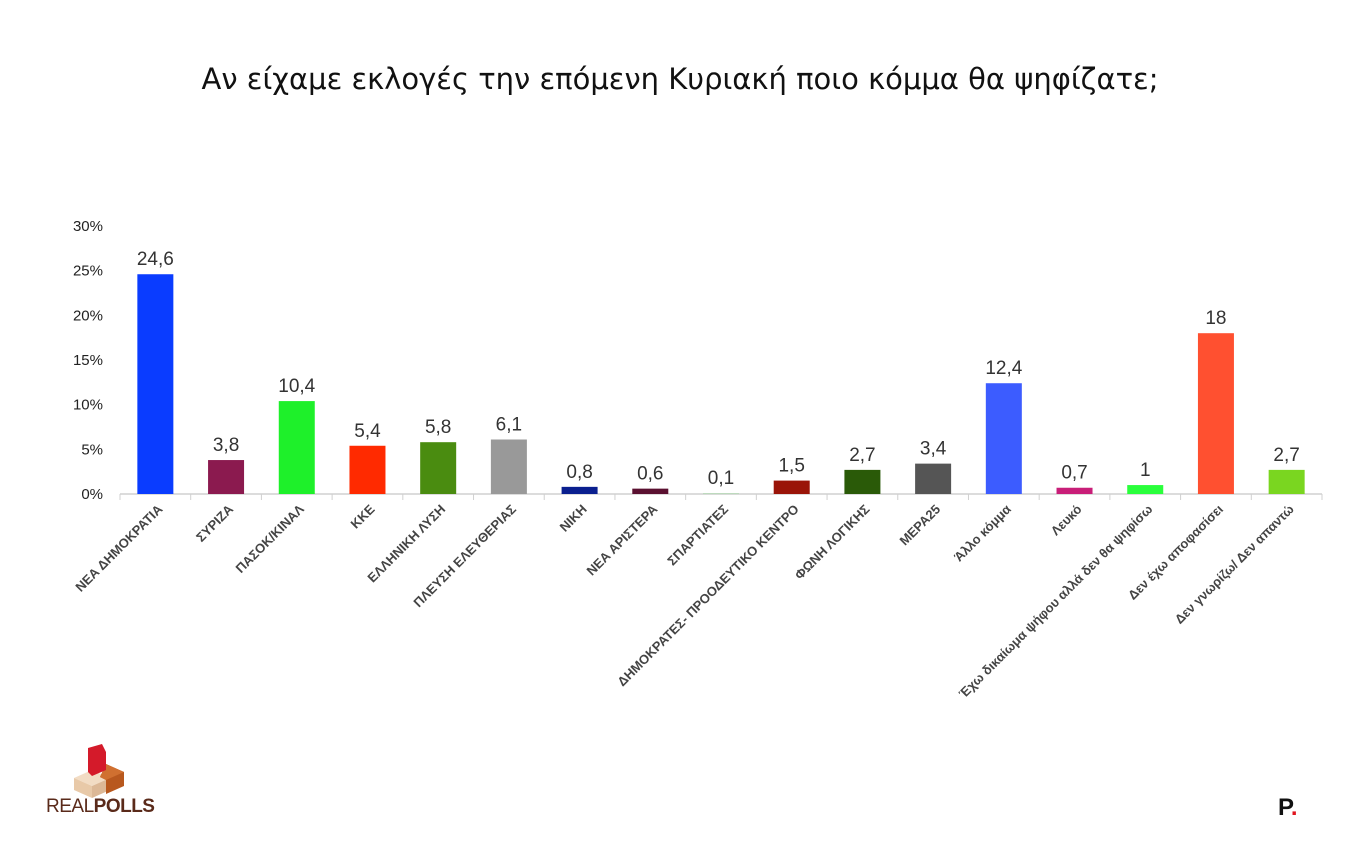 This screenshot has height=855, width=1360. I want to click on data-label: 0,1, so click(721, 478).